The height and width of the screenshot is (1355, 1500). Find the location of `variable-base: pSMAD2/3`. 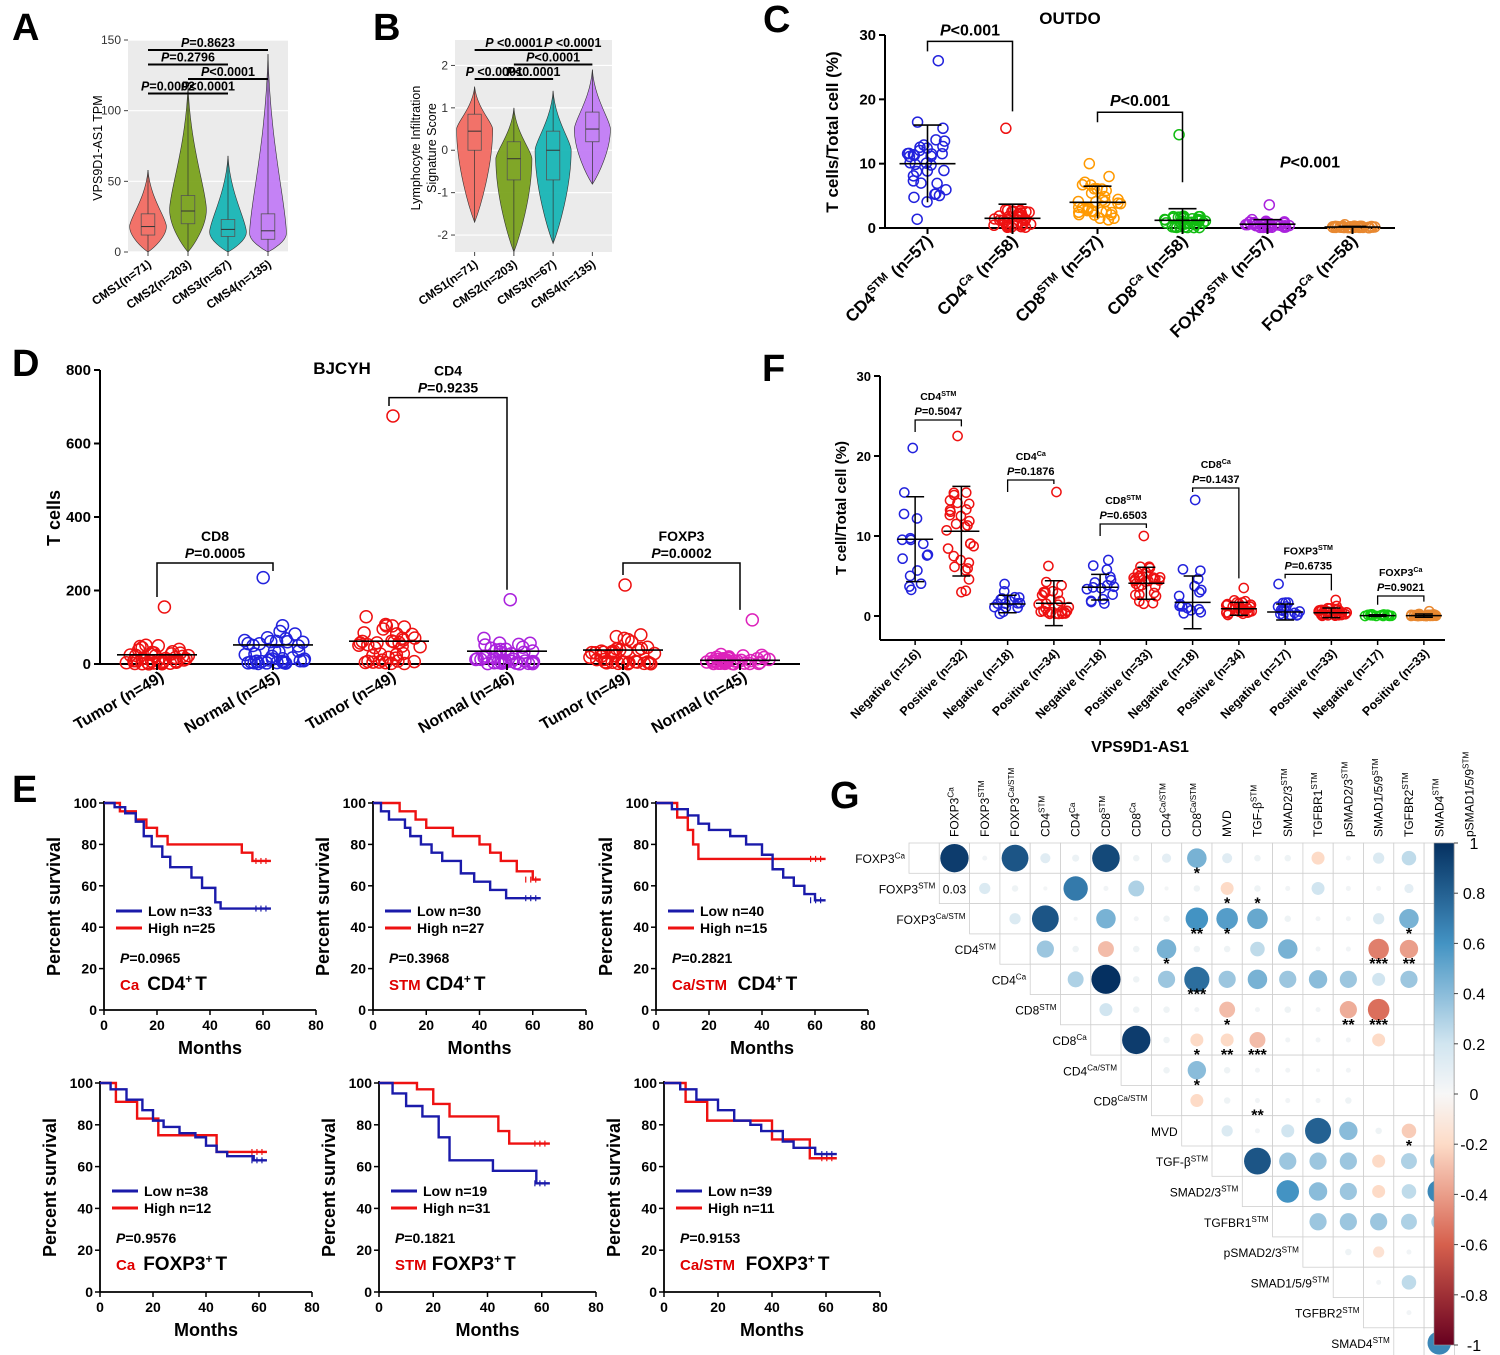

variable-base: pSMAD2/3 is located at coordinates (1348, 808).